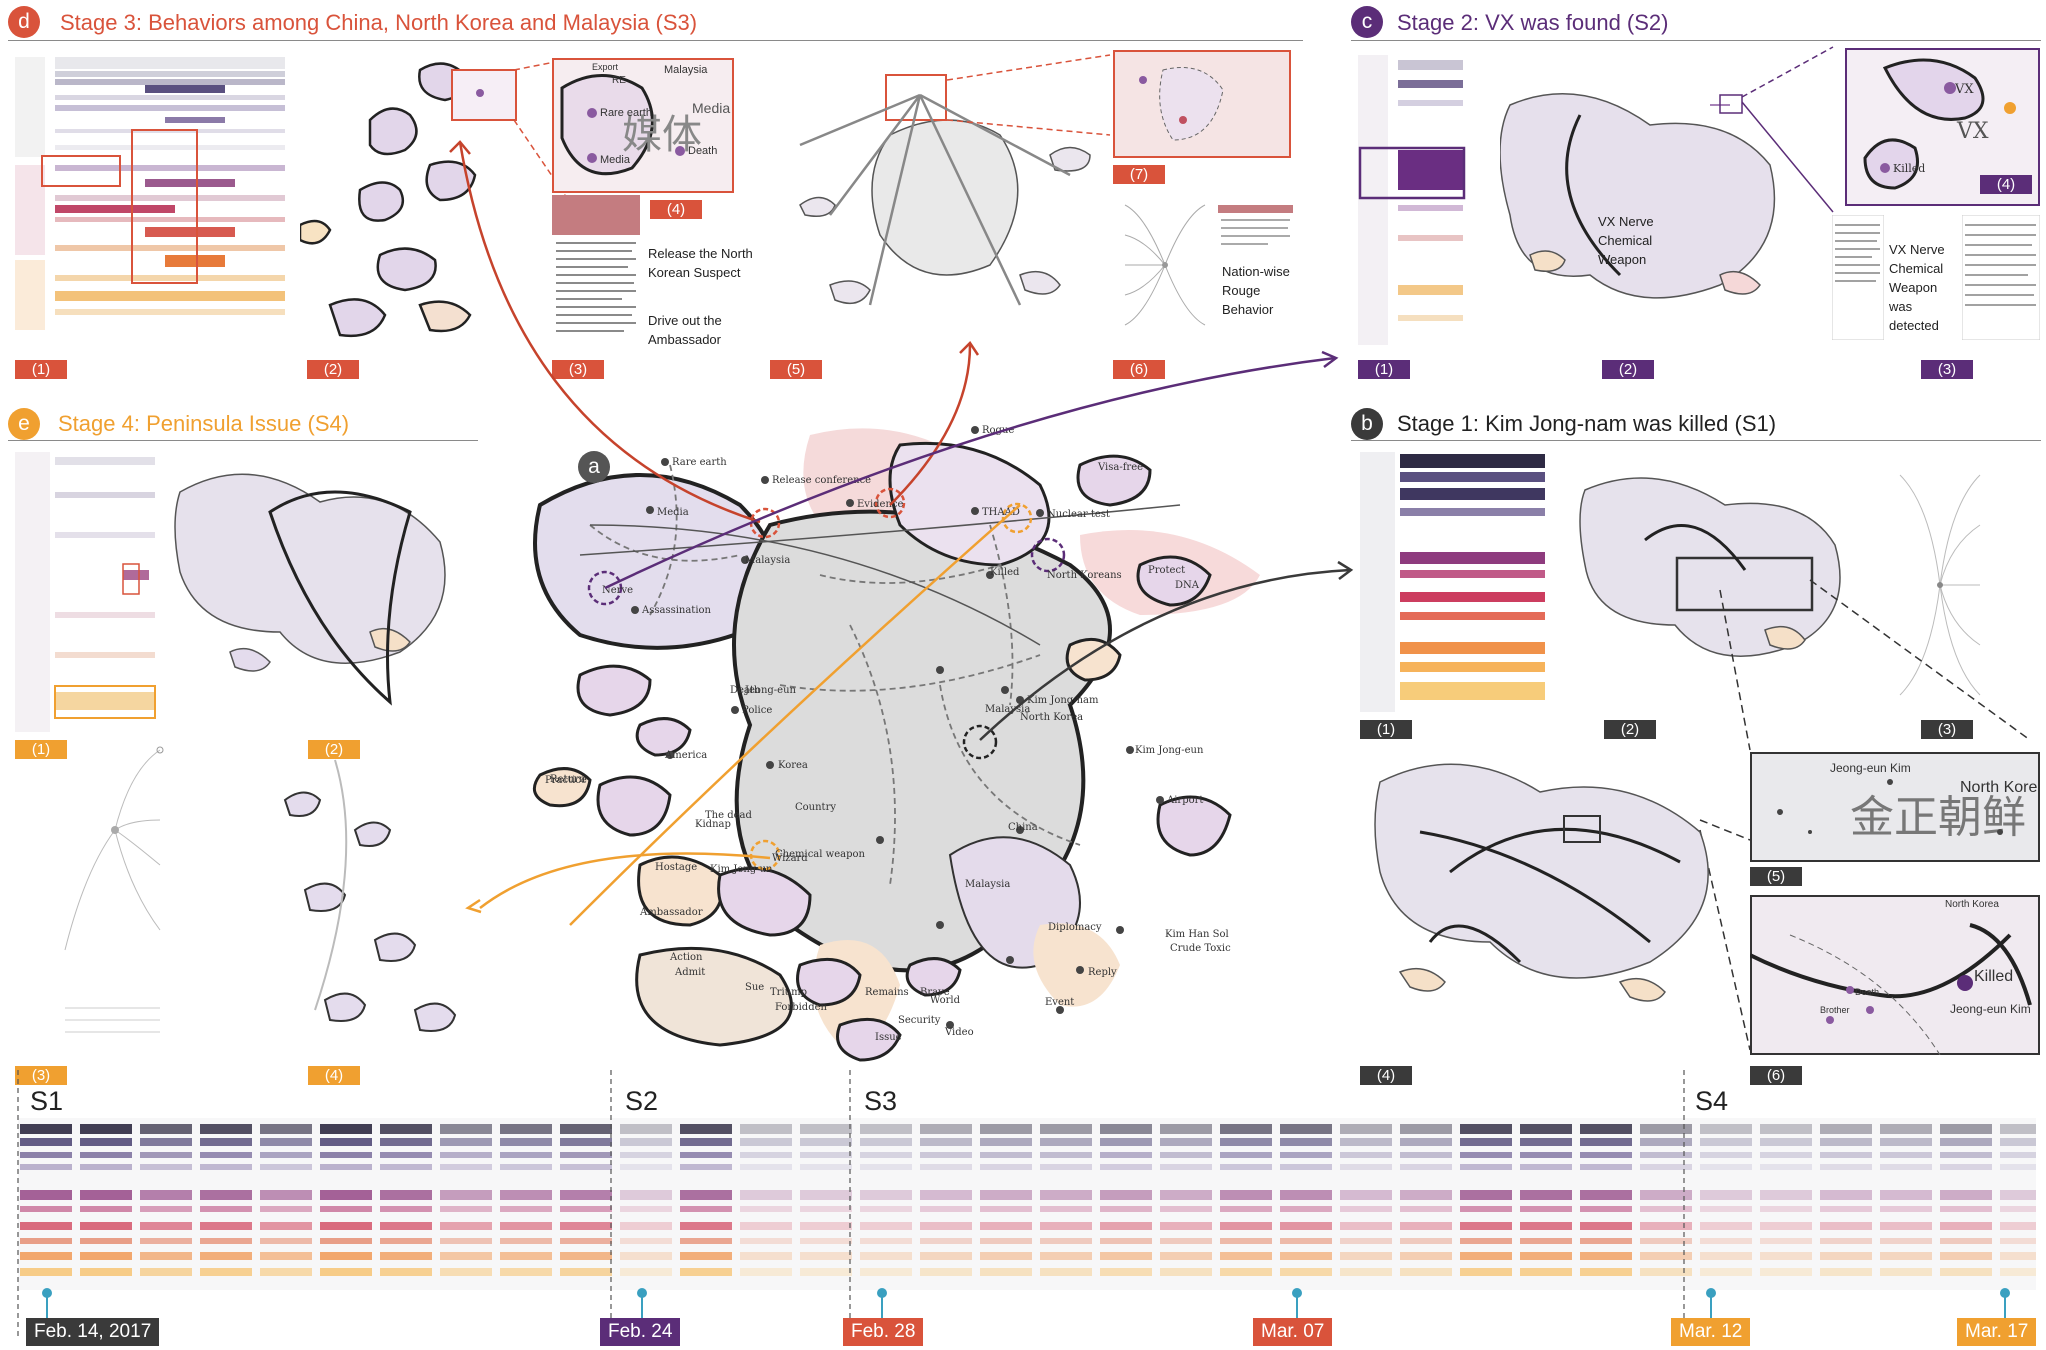 The height and width of the screenshot is (1350, 2046). What do you see at coordinates (757, 710) in the screenshot?
I see `map-label: Police` at bounding box center [757, 710].